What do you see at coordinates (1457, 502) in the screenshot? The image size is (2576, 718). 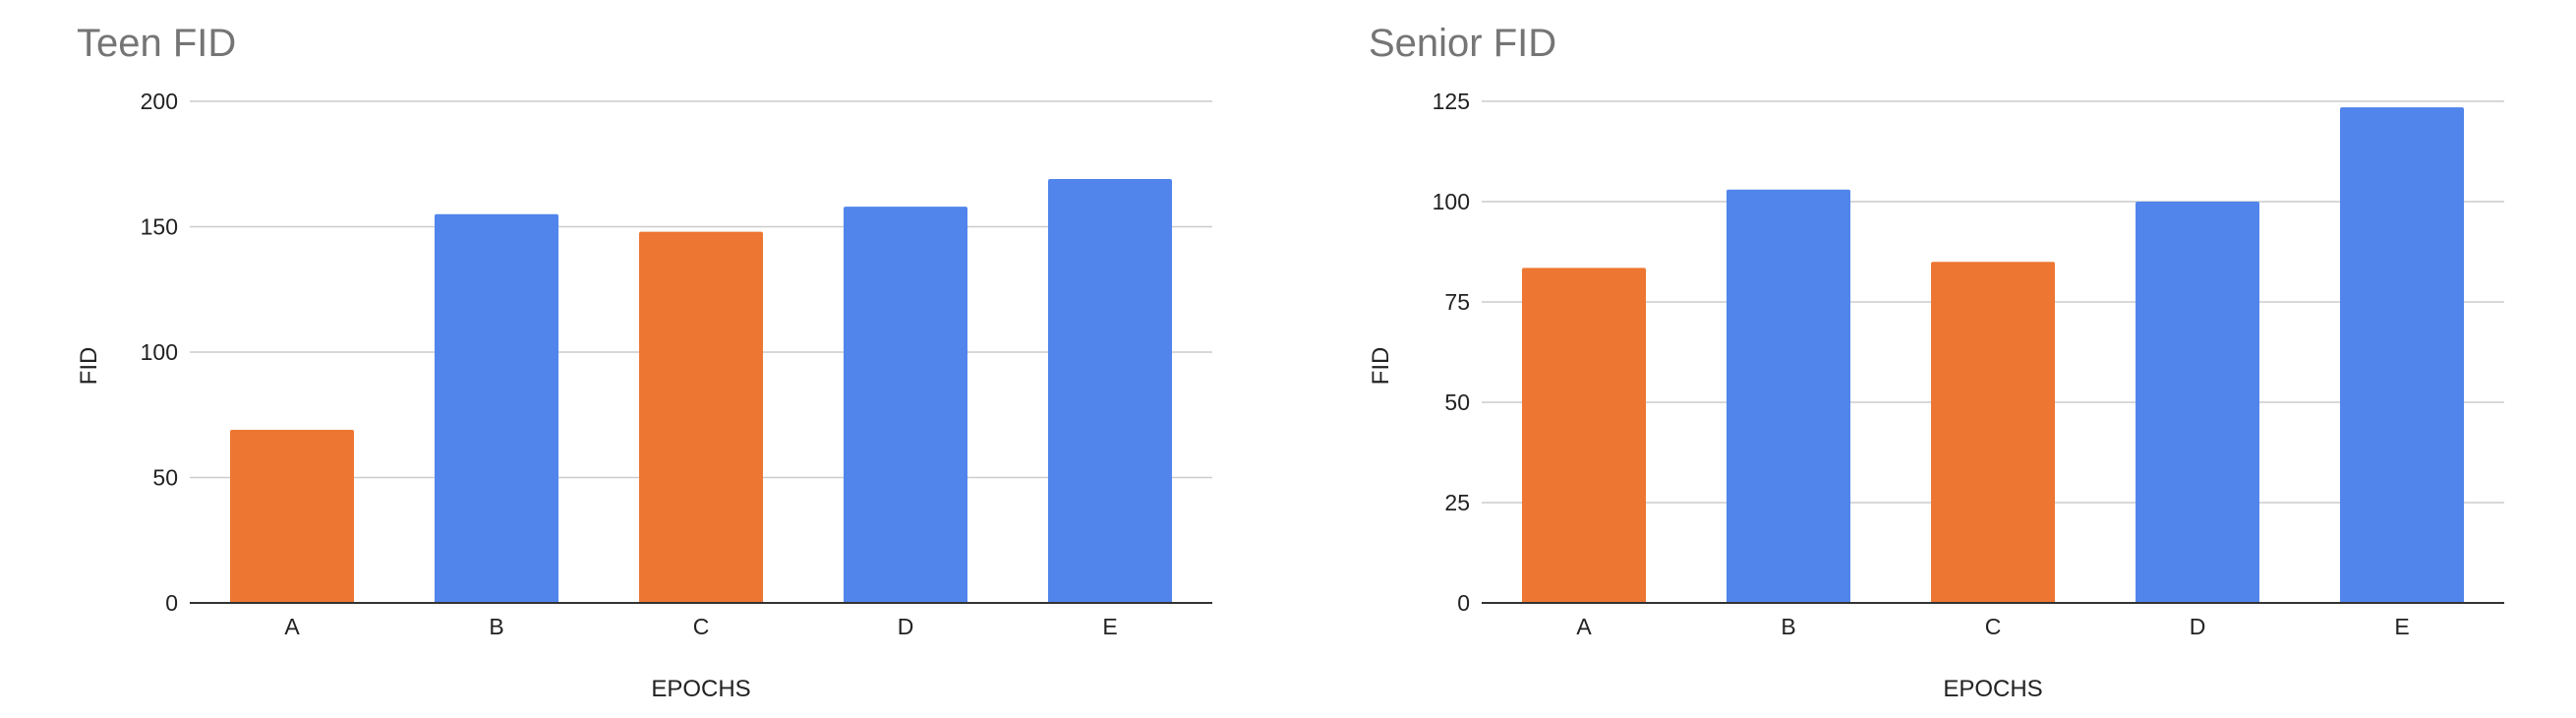 I see `y-tick-label: 25` at bounding box center [1457, 502].